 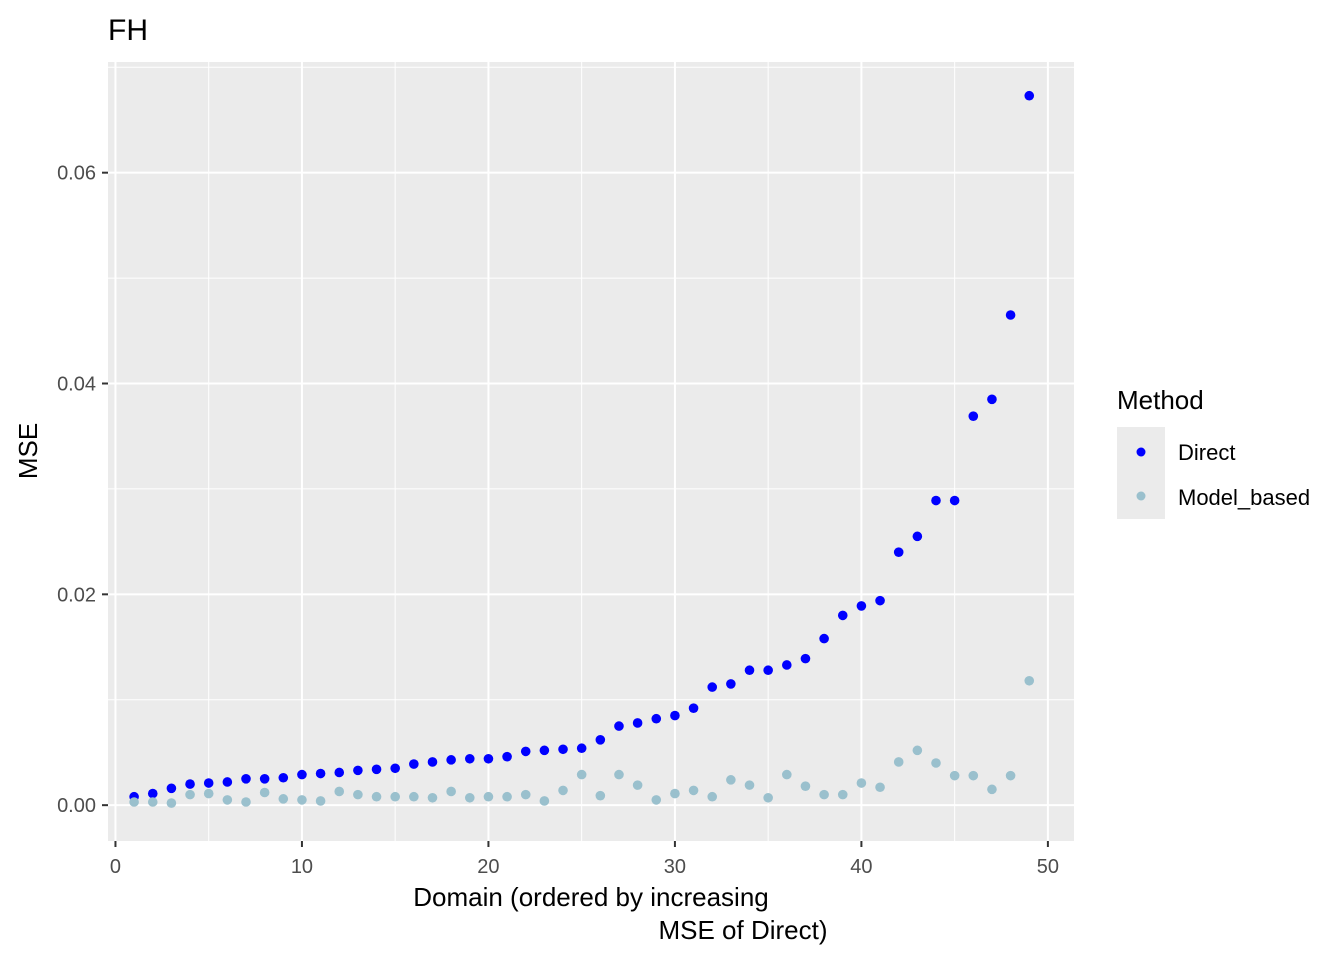 What do you see at coordinates (1244, 497) in the screenshot?
I see `legend-label-model-based: Model_based` at bounding box center [1244, 497].